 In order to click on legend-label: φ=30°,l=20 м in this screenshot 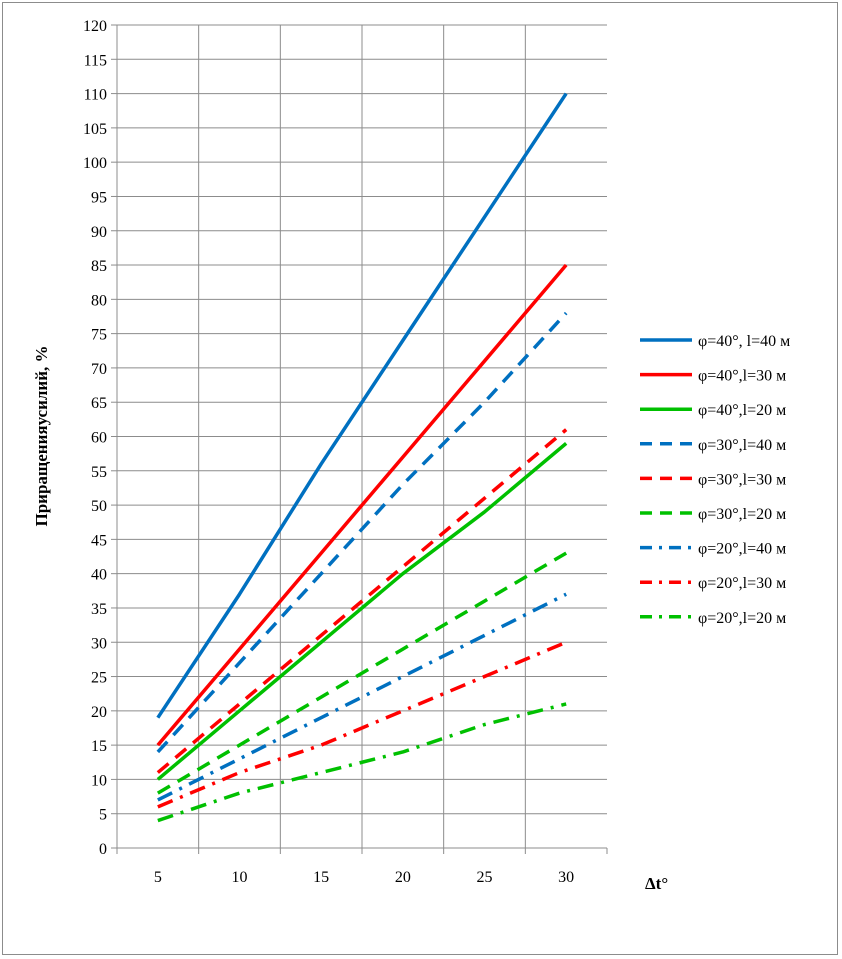, I will do `click(742, 514)`.